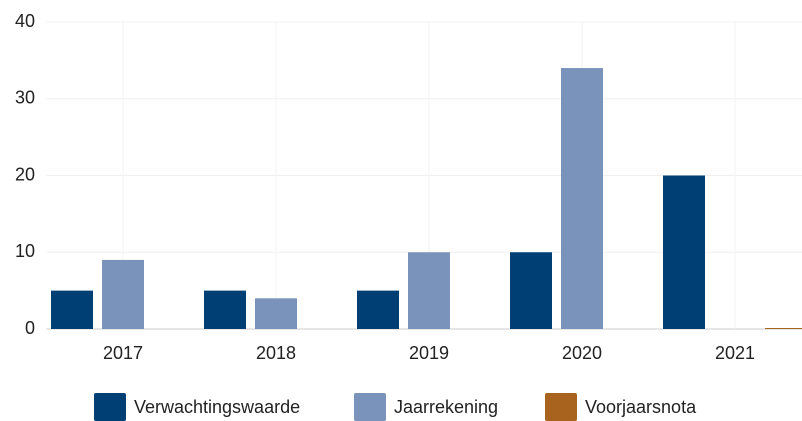 This screenshot has height=421, width=802. I want to click on x-tick-label: 2021, so click(735, 353).